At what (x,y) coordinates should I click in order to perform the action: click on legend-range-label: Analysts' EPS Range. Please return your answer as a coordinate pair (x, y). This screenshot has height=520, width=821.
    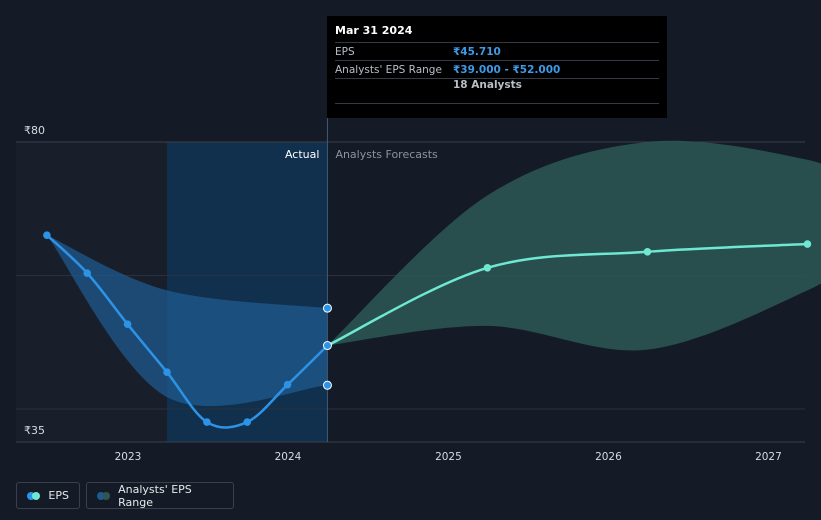
    Looking at the image, I should click on (155, 495).